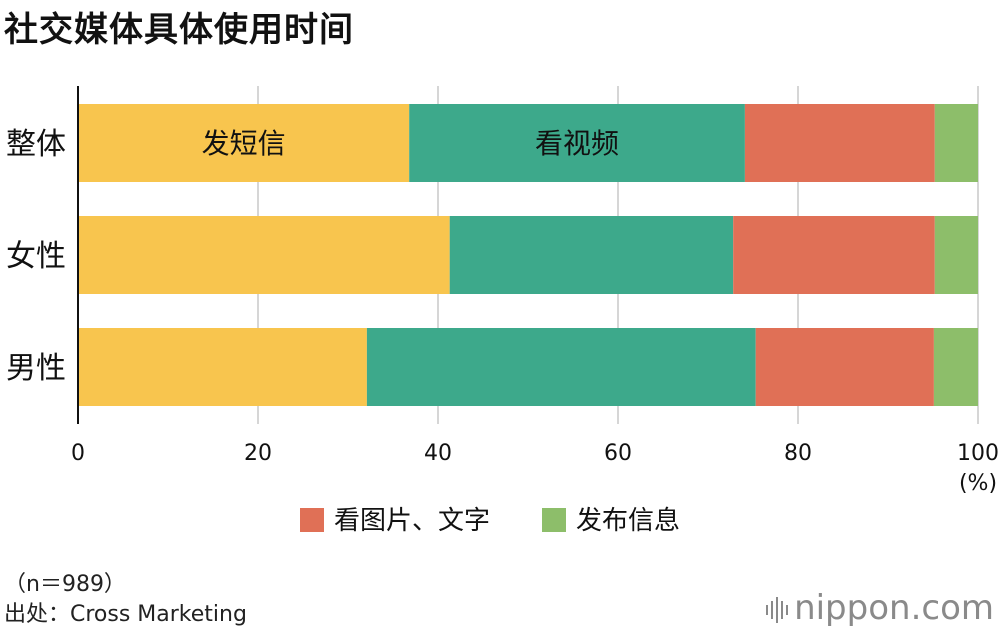 This screenshot has height=632, width=1000. I want to click on x-tick-label: 0, so click(78, 453).